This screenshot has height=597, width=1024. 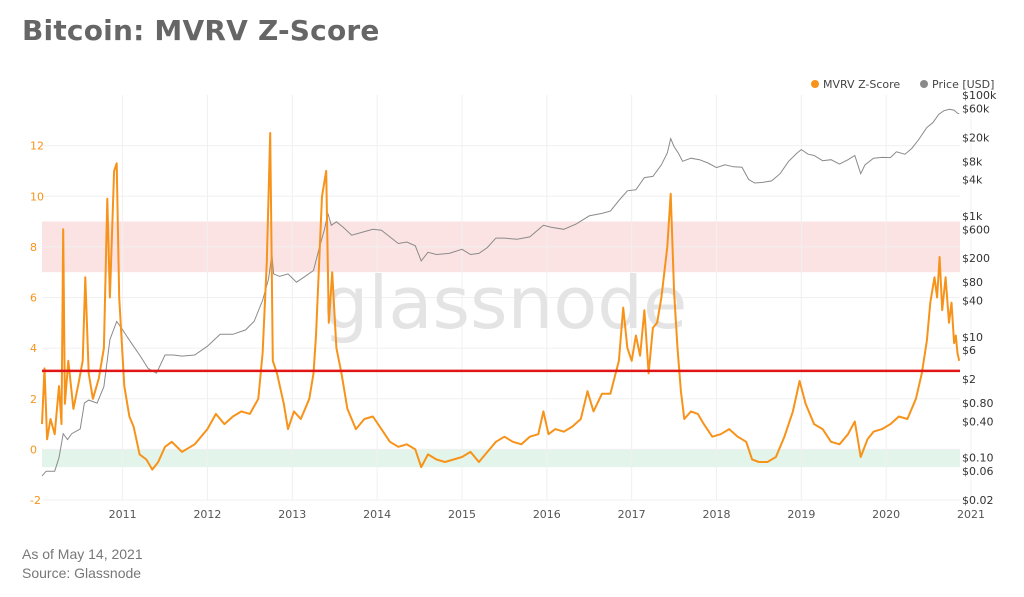 I want to click on right-tick-label: $200, so click(x=976, y=258).